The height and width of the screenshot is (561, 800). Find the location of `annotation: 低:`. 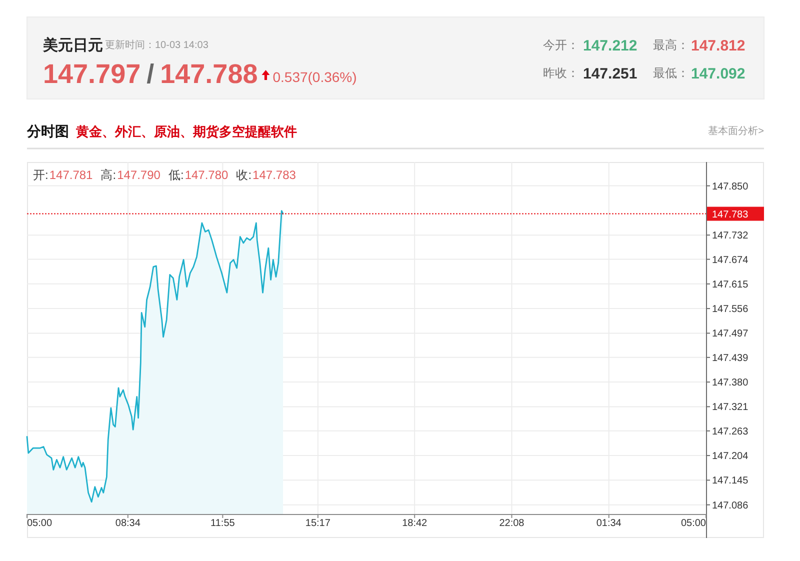

annotation: 低: is located at coordinates (176, 175).